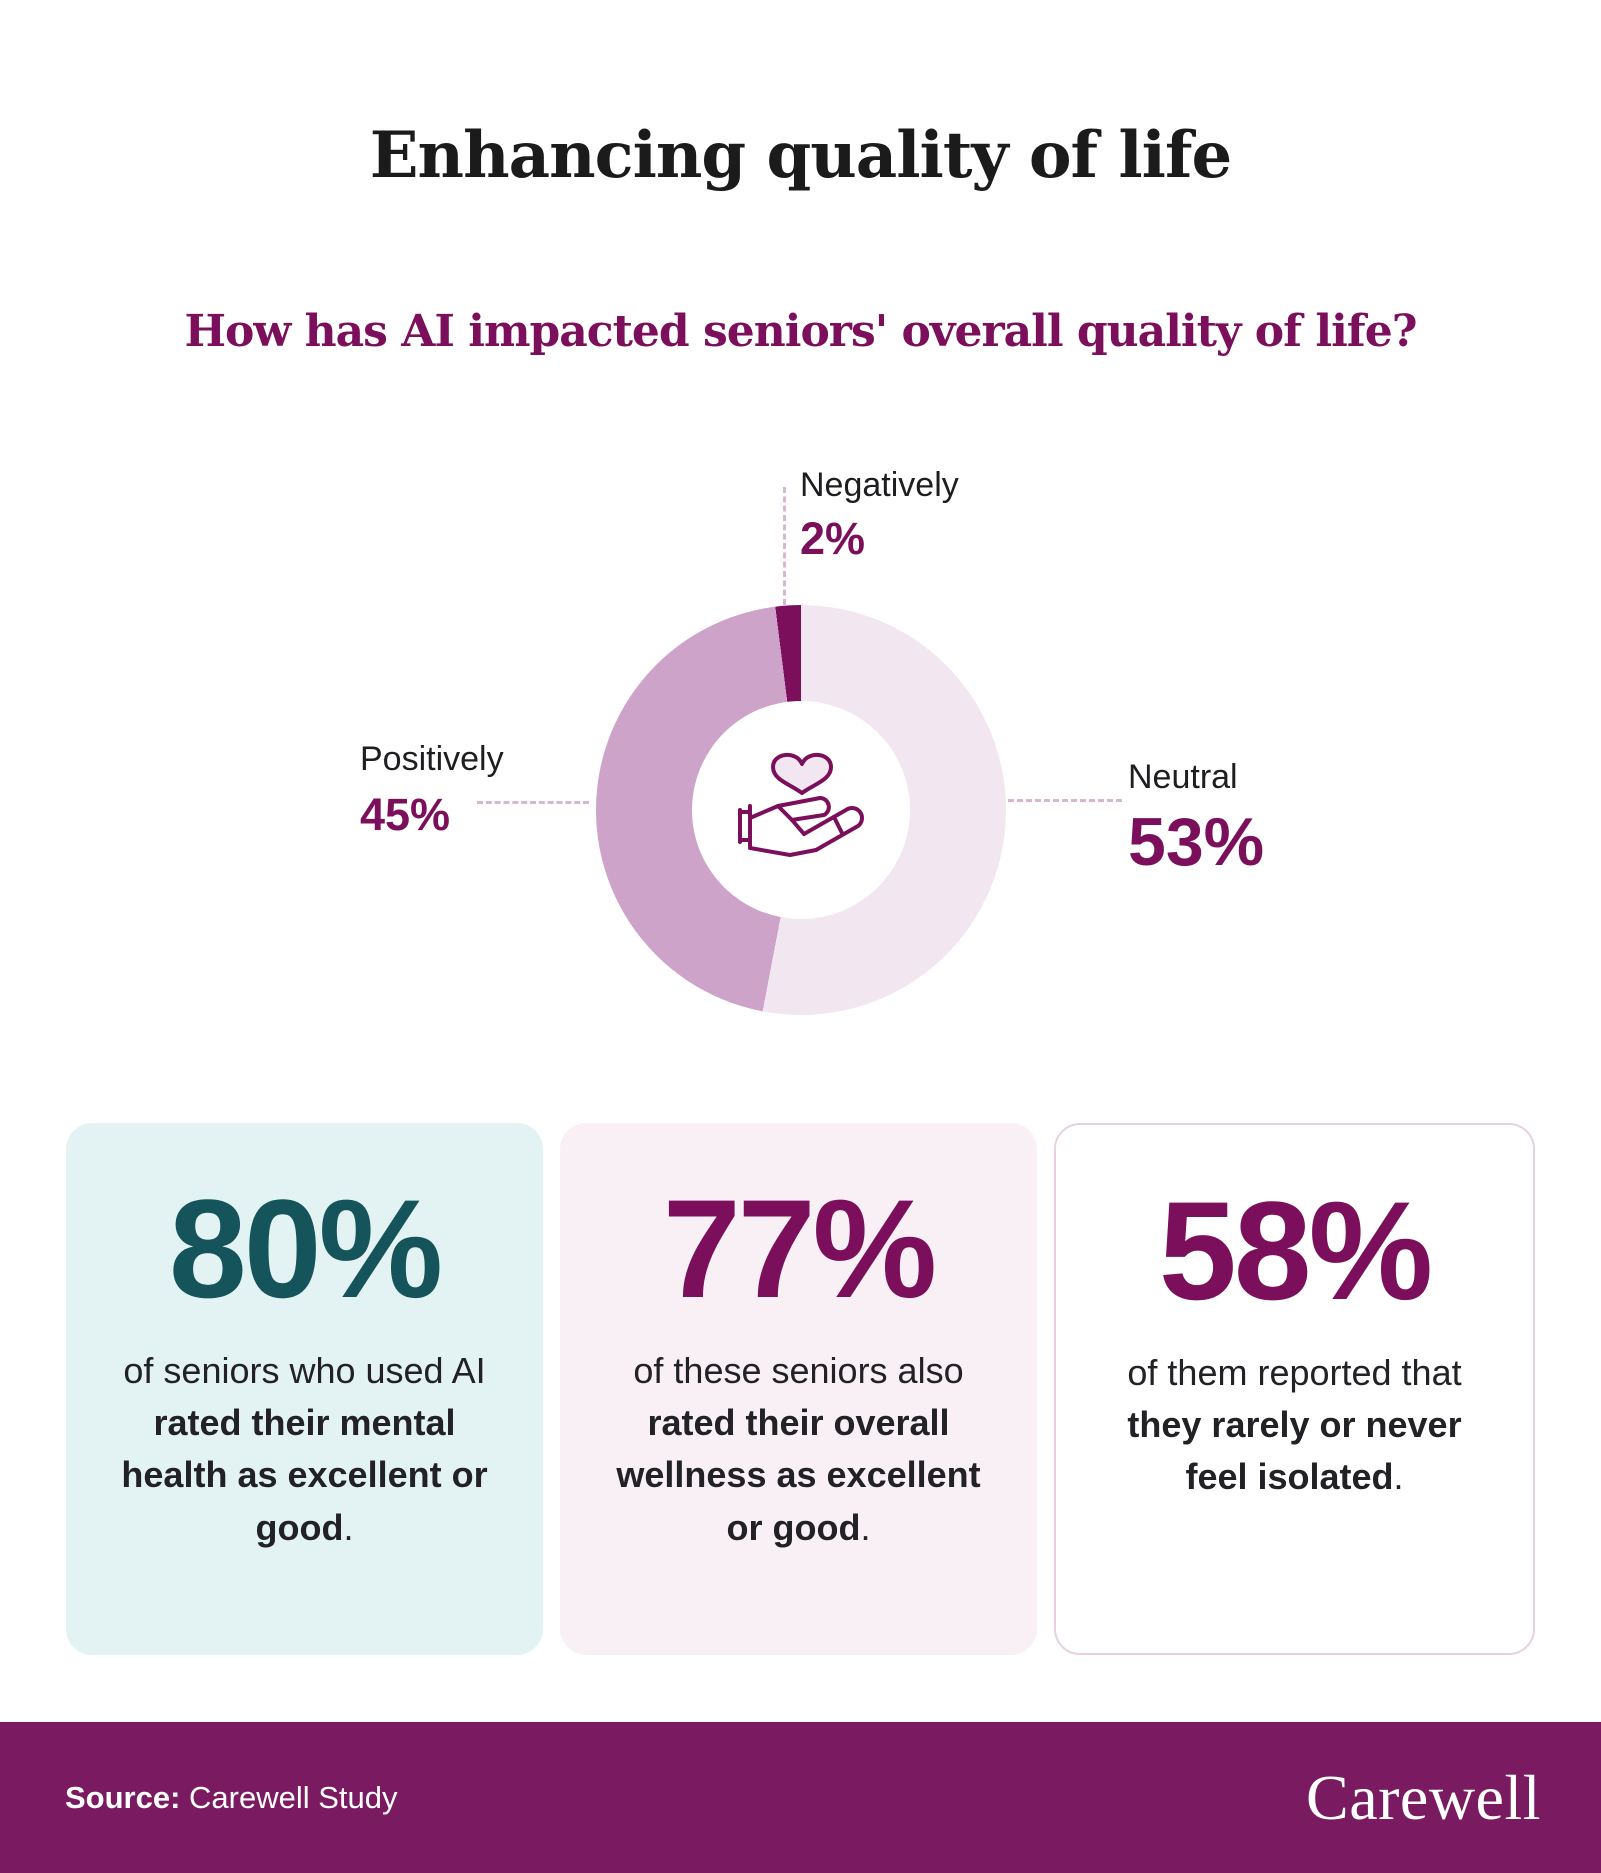 This screenshot has height=1873, width=1601. I want to click on footer: Source: Carewell Study Carewell, so click(800, 1797).